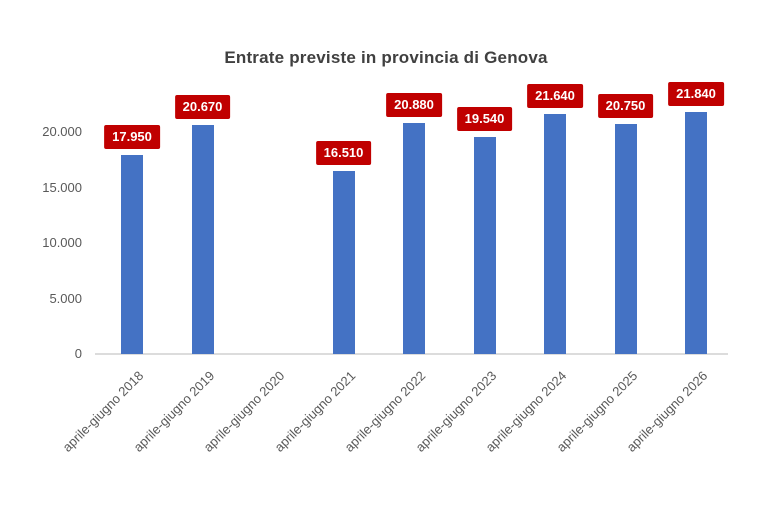  I want to click on y-axis-tick-label: 15.000, so click(62, 187).